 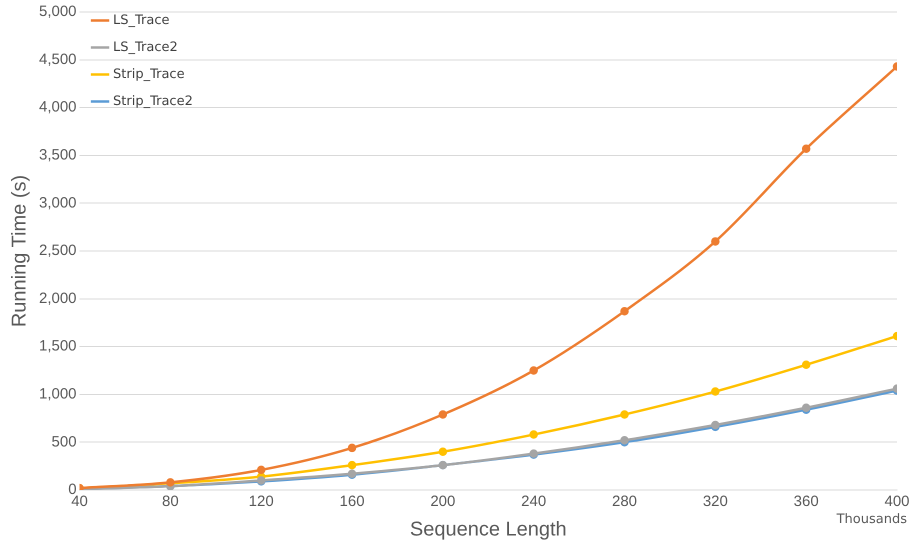 What do you see at coordinates (57, 11) in the screenshot?
I see `y-tick-label: 5,000` at bounding box center [57, 11].